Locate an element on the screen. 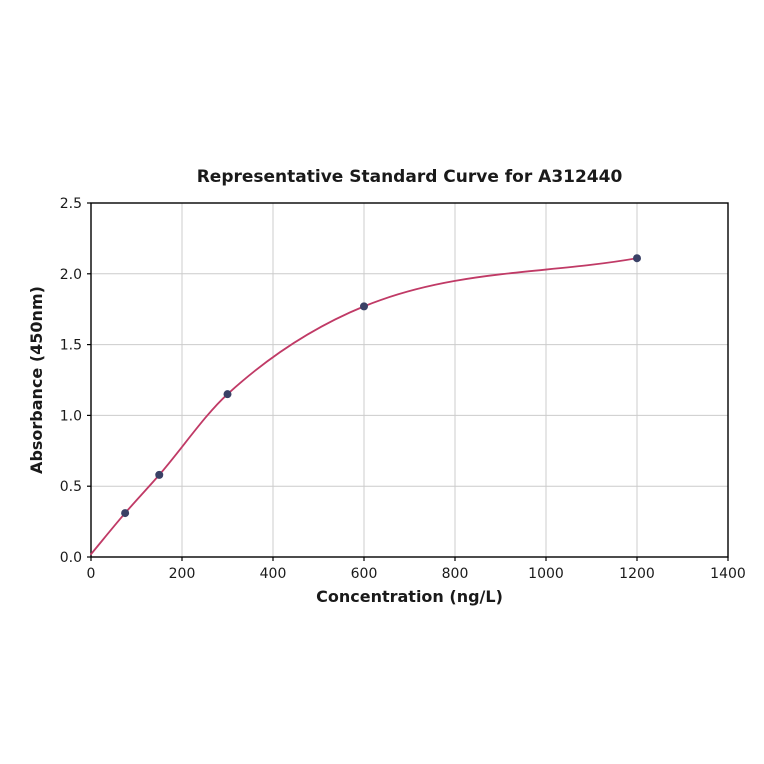 The height and width of the screenshot is (764, 764). x-tick-label: 1000 is located at coordinates (546, 574).